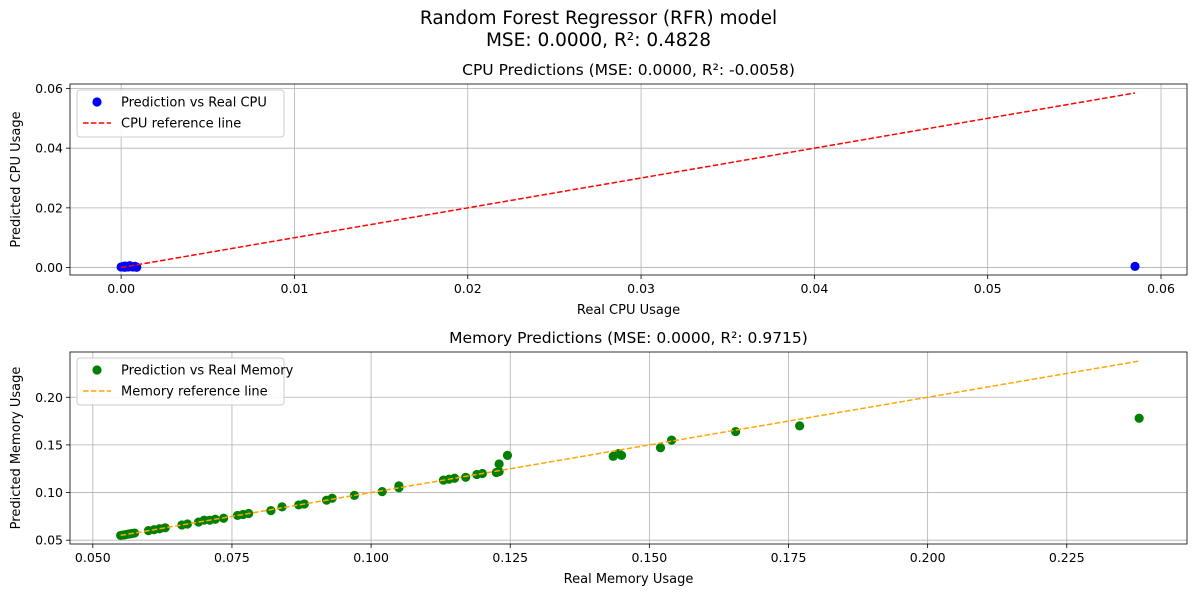  Describe the element at coordinates (16, 448) in the screenshot. I see `memory-y-axis-label: Predicted Memory Usage` at that location.